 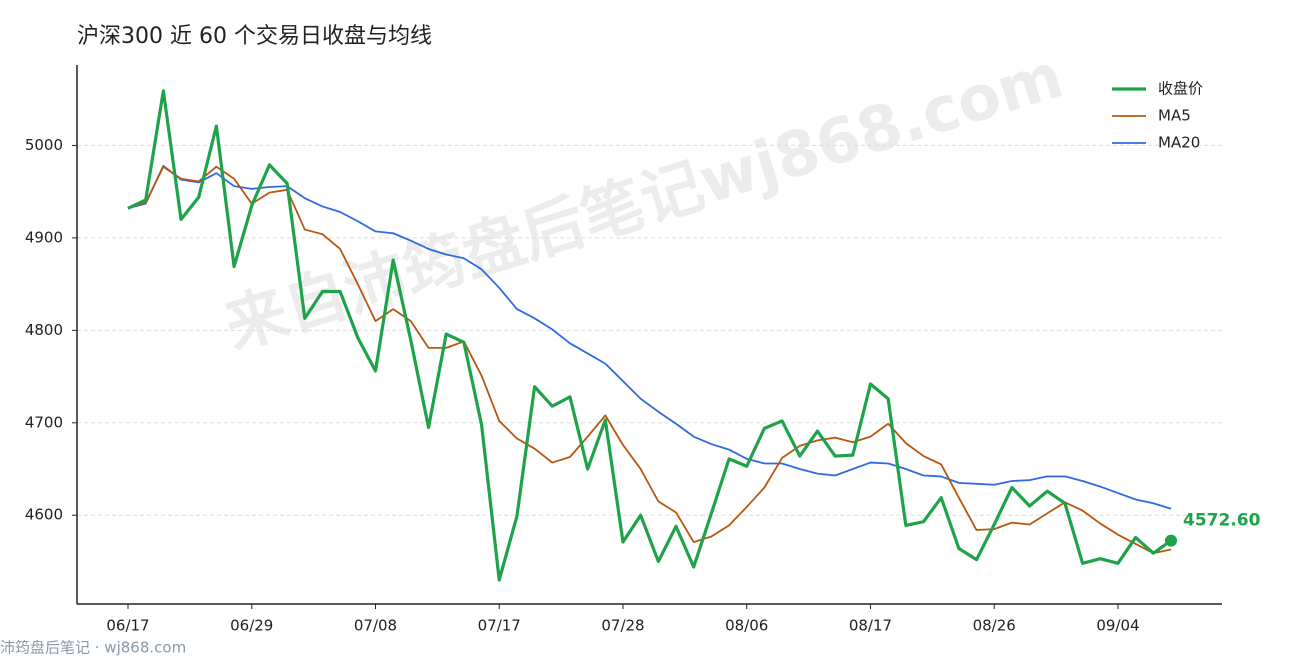 What do you see at coordinates (44, 422) in the screenshot?
I see `y-tick-label: 4700` at bounding box center [44, 422].